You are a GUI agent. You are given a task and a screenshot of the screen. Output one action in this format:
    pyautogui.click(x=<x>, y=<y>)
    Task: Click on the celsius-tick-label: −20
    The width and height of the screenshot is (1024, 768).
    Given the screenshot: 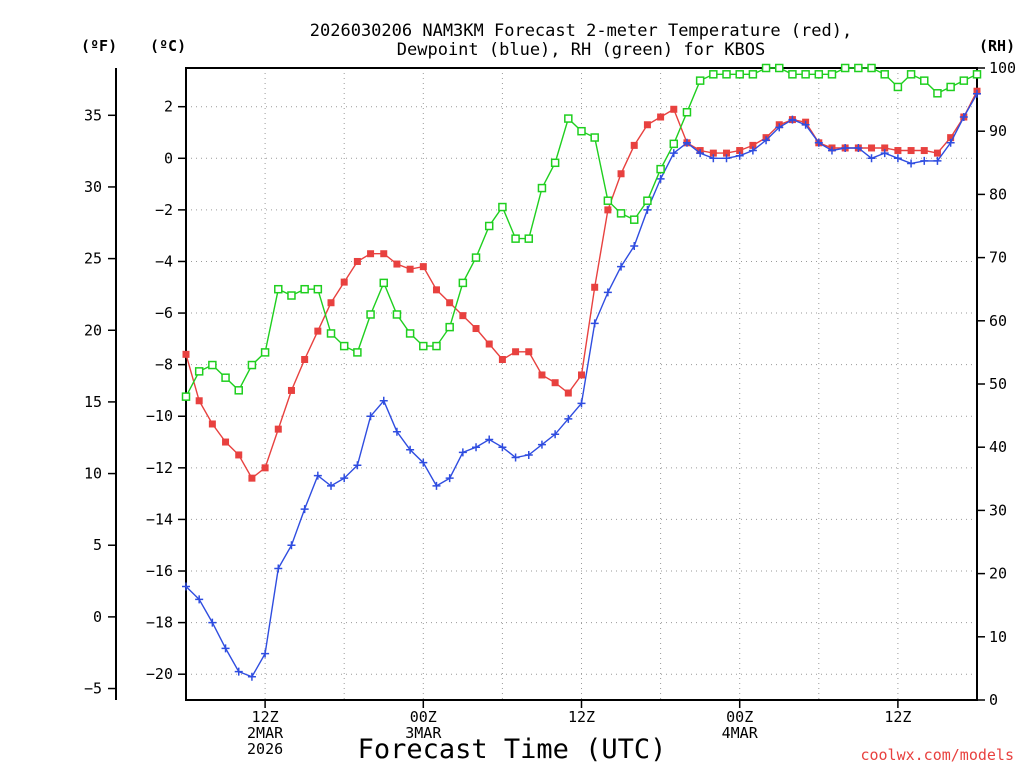 What is the action you would take?
    pyautogui.click(x=159, y=674)
    